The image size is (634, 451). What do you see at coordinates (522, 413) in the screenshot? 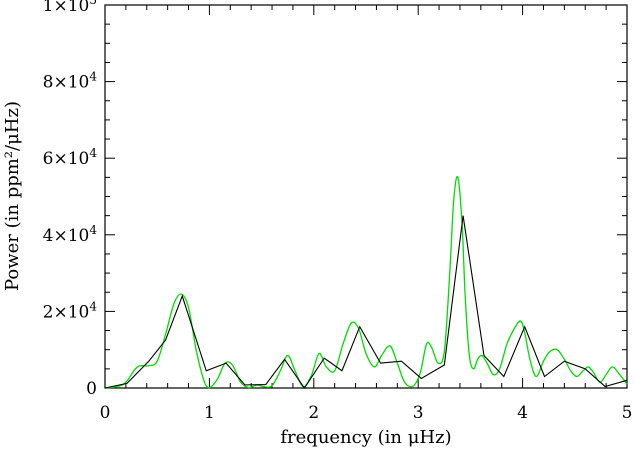
I see `x-tick-label: 4` at bounding box center [522, 413].